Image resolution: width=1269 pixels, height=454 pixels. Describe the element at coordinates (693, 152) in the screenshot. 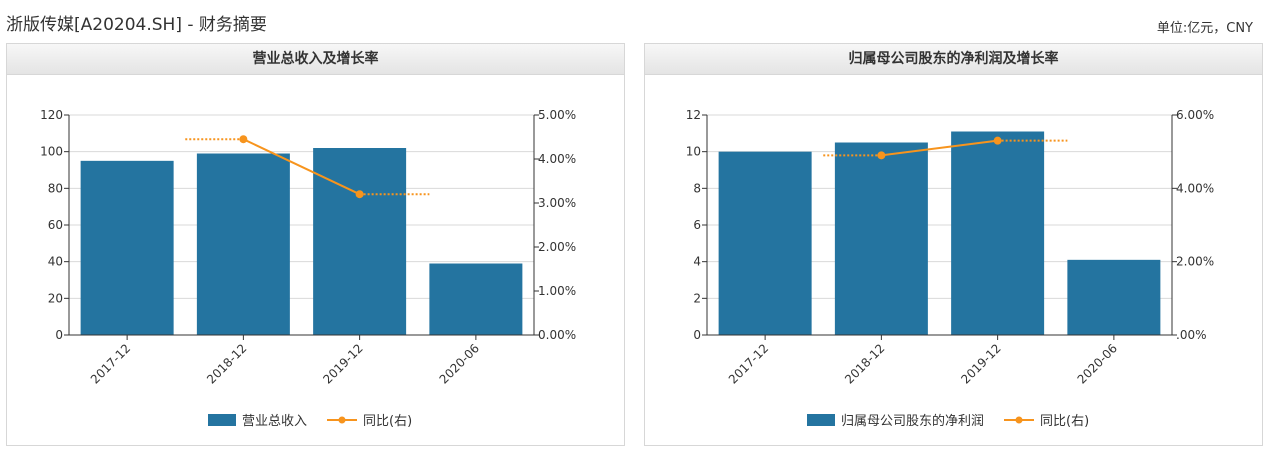

I see `left-axis-tick-label: 10` at that location.